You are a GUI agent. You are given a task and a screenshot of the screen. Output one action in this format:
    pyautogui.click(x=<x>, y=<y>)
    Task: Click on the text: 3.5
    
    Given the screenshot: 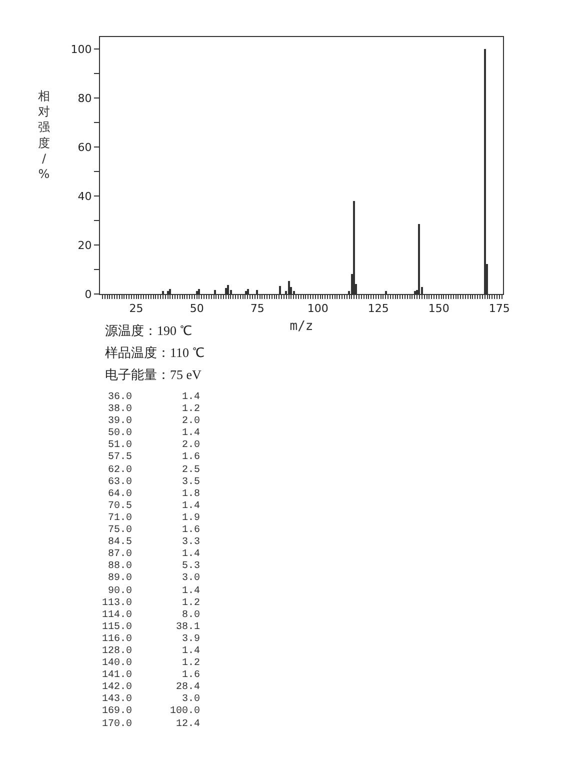 What is the action you would take?
    pyautogui.click(x=190, y=482)
    